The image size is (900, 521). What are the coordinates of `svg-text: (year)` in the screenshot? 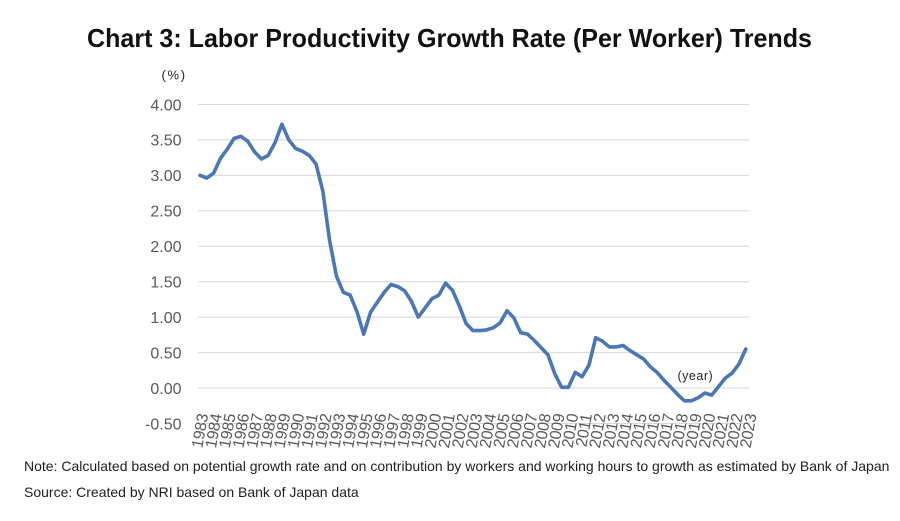 It's located at (696, 376).